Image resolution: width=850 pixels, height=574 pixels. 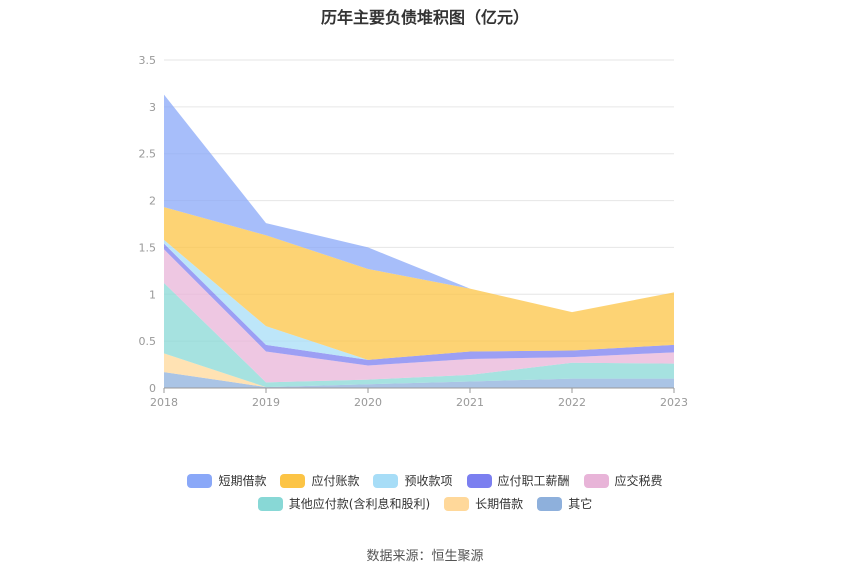 I want to click on x-tick-label: 2020, so click(x=368, y=402).